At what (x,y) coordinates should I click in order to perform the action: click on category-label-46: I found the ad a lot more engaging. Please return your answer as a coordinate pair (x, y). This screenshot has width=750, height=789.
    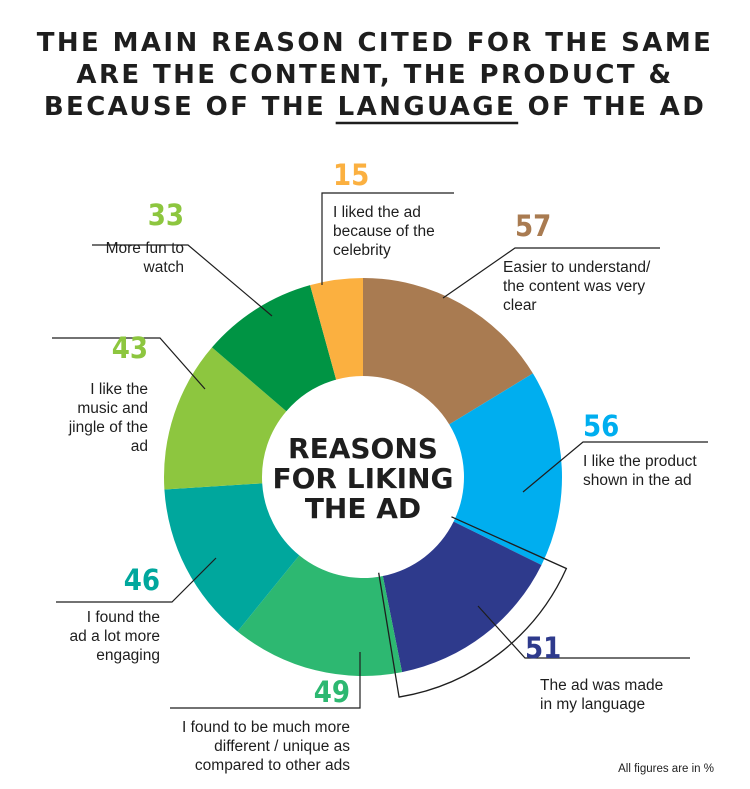
    Looking at the image, I should click on (115, 636).